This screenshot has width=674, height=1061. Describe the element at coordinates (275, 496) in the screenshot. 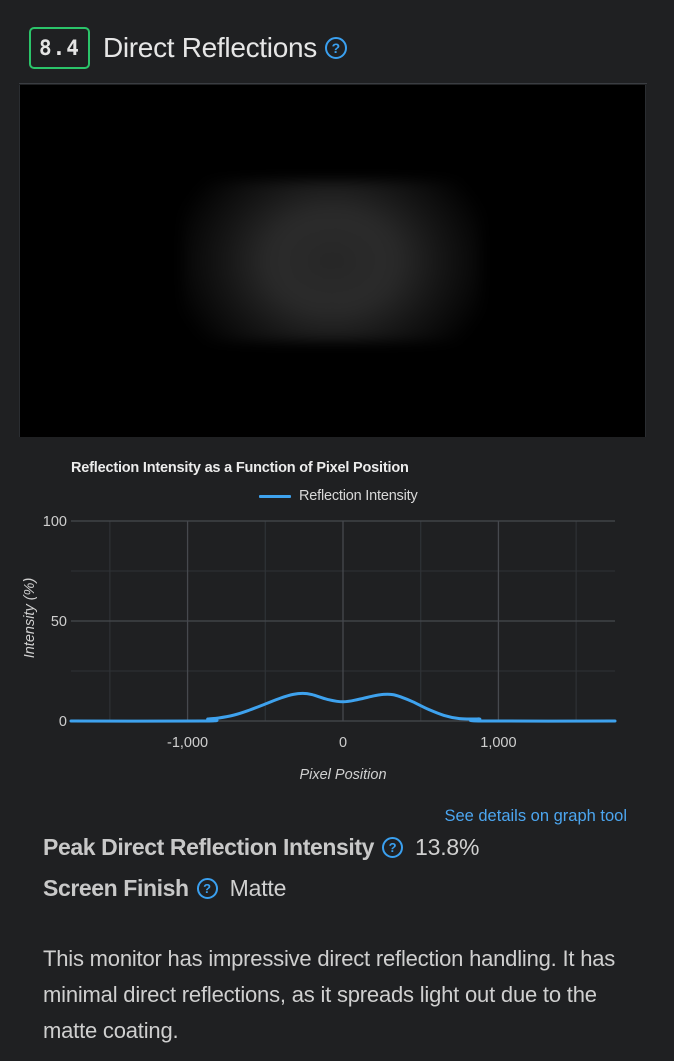

I see `legend-line-marker` at that location.